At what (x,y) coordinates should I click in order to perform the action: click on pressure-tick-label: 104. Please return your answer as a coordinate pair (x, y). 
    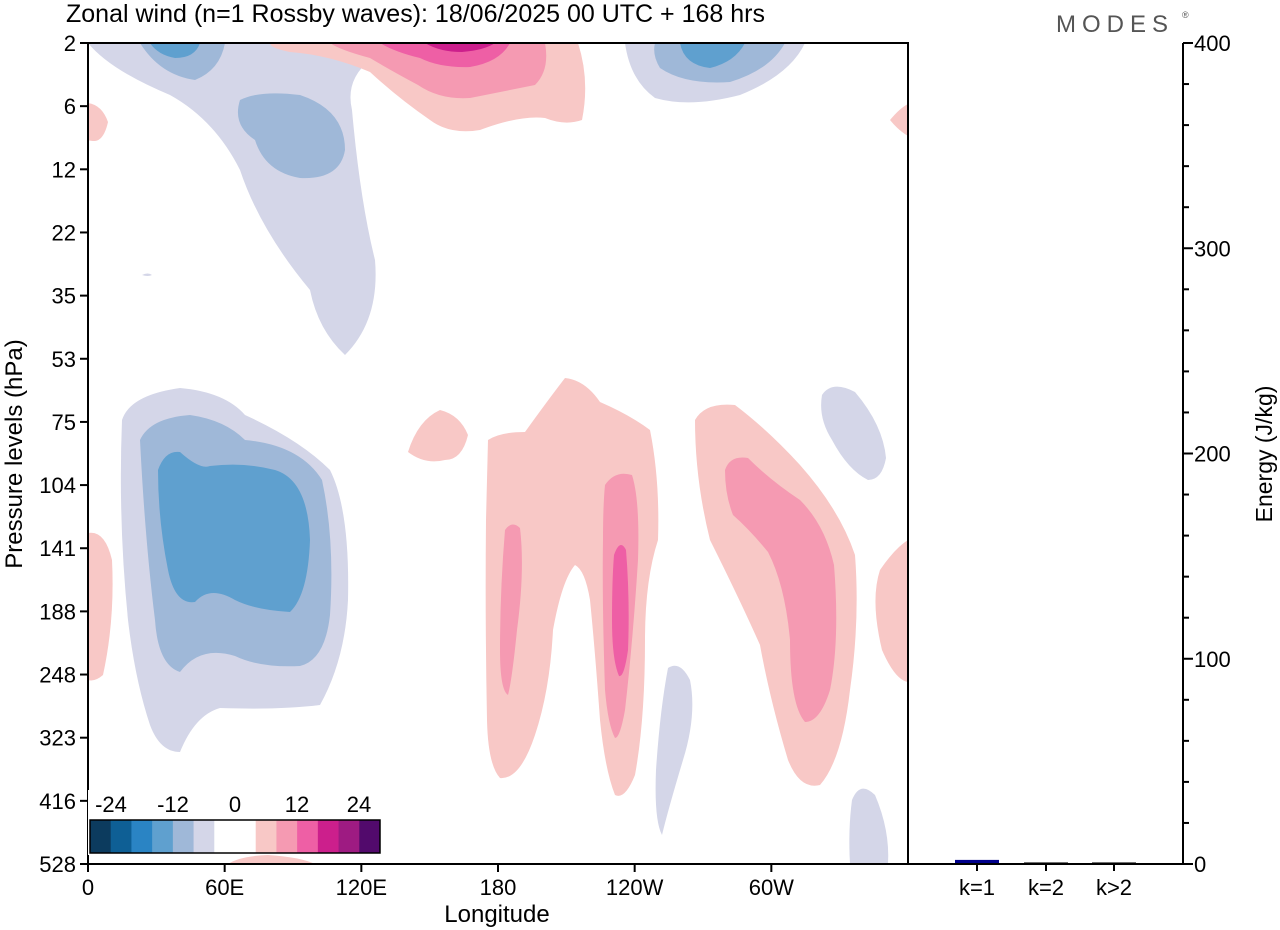
    Looking at the image, I should click on (57, 485).